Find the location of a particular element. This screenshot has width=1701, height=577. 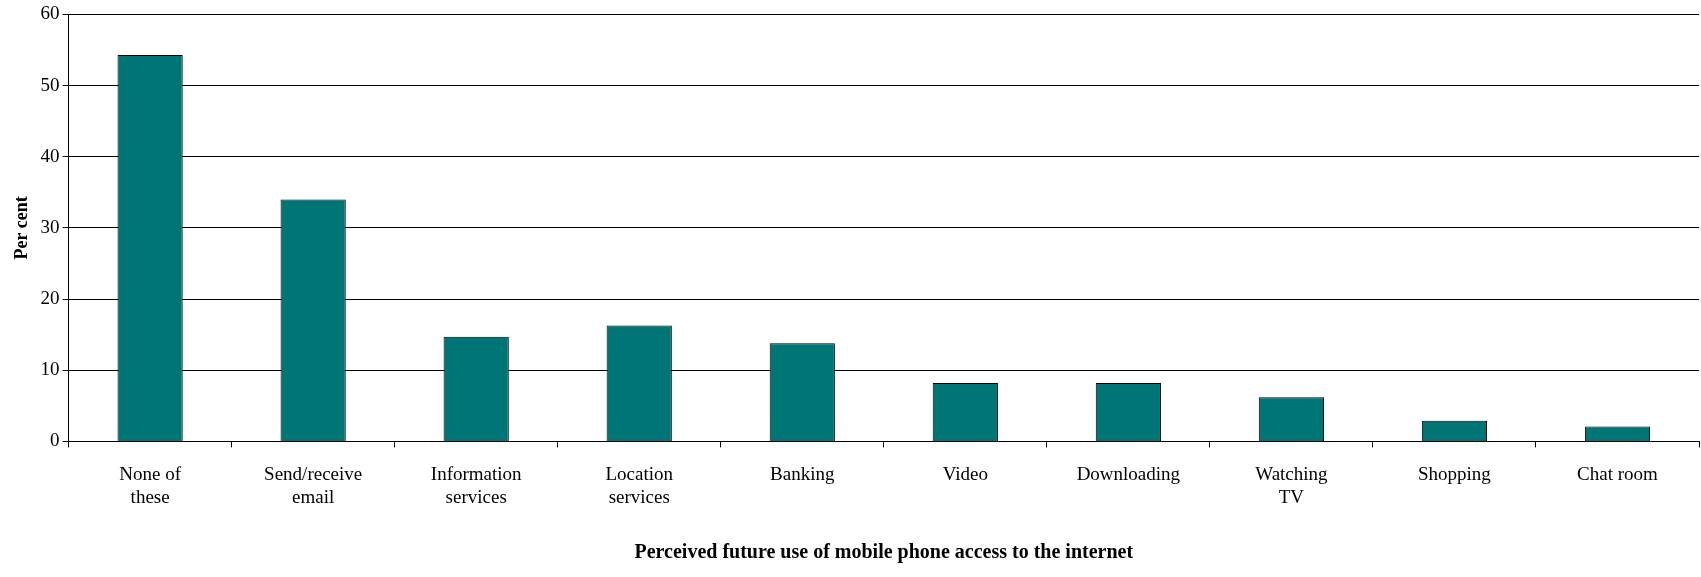

x-tick-label: None of these is located at coordinates (150, 484).